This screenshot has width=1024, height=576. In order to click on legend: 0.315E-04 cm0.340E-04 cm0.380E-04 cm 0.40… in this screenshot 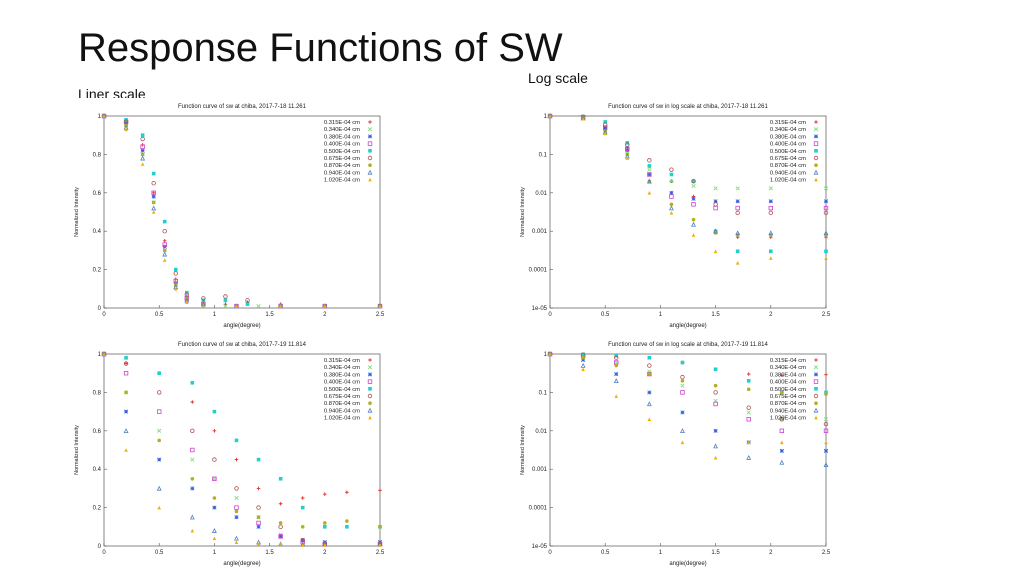, I will do `click(348, 390)`.